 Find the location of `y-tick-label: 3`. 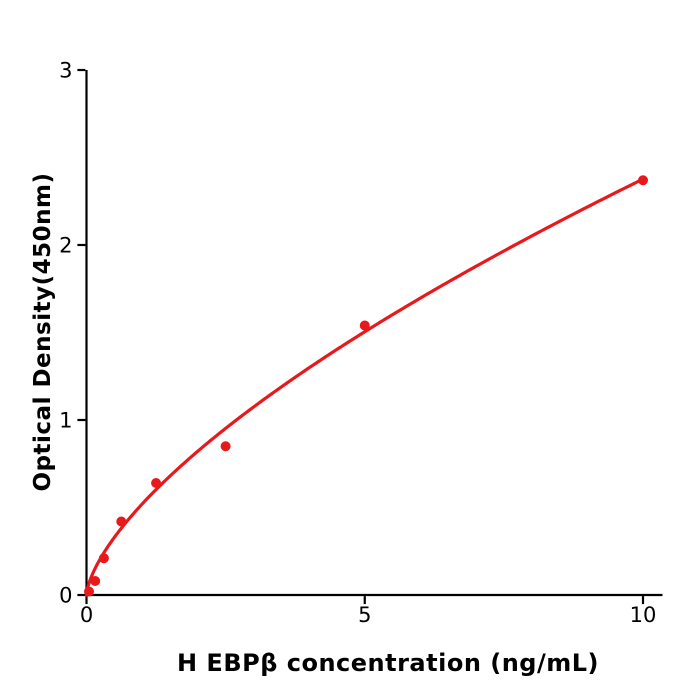

y-tick-label: 3 is located at coordinates (65, 71).